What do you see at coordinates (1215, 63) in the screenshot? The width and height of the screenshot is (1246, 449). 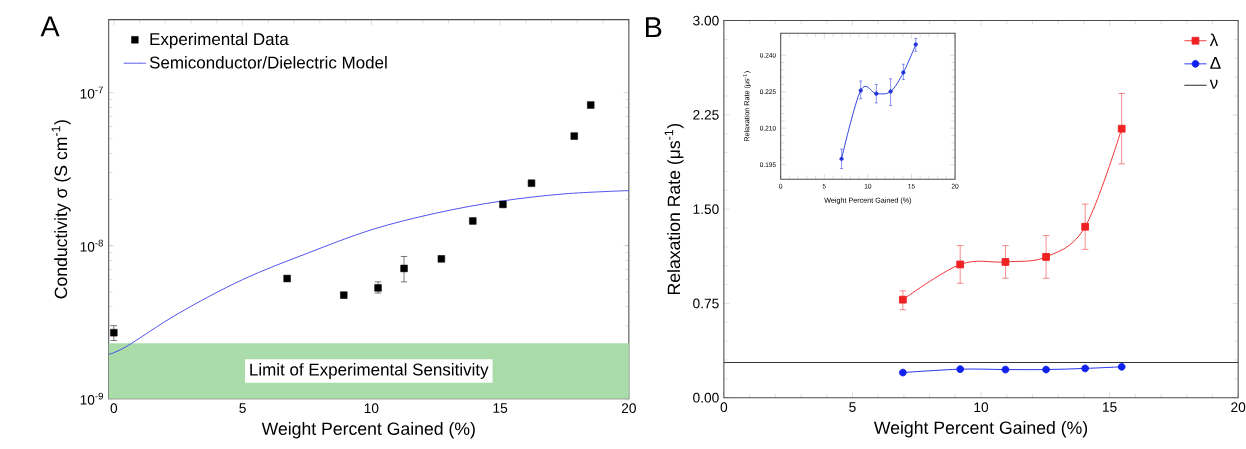 I see `legend-label: Δ` at bounding box center [1215, 63].